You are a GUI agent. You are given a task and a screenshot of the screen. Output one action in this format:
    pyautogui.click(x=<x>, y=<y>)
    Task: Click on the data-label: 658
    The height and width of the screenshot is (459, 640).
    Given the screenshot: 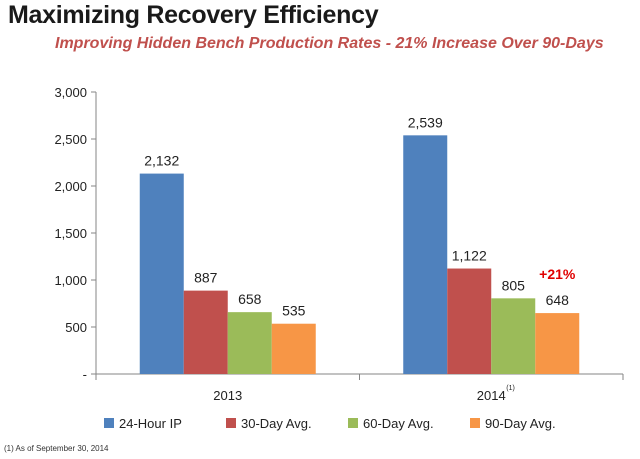 What is the action you would take?
    pyautogui.click(x=250, y=299)
    